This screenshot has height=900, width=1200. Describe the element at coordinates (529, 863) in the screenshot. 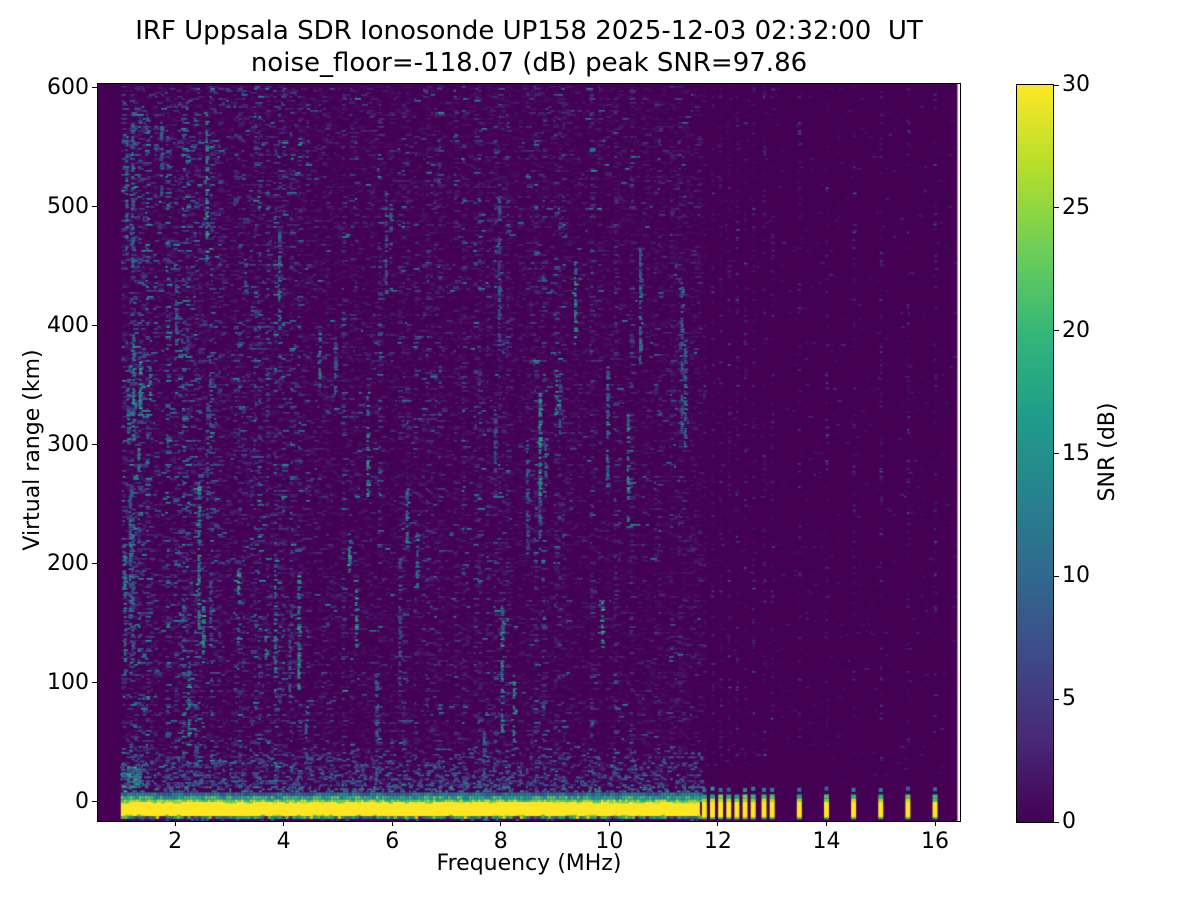

I see `x-axis-label: Frequency (MHz)` at that location.